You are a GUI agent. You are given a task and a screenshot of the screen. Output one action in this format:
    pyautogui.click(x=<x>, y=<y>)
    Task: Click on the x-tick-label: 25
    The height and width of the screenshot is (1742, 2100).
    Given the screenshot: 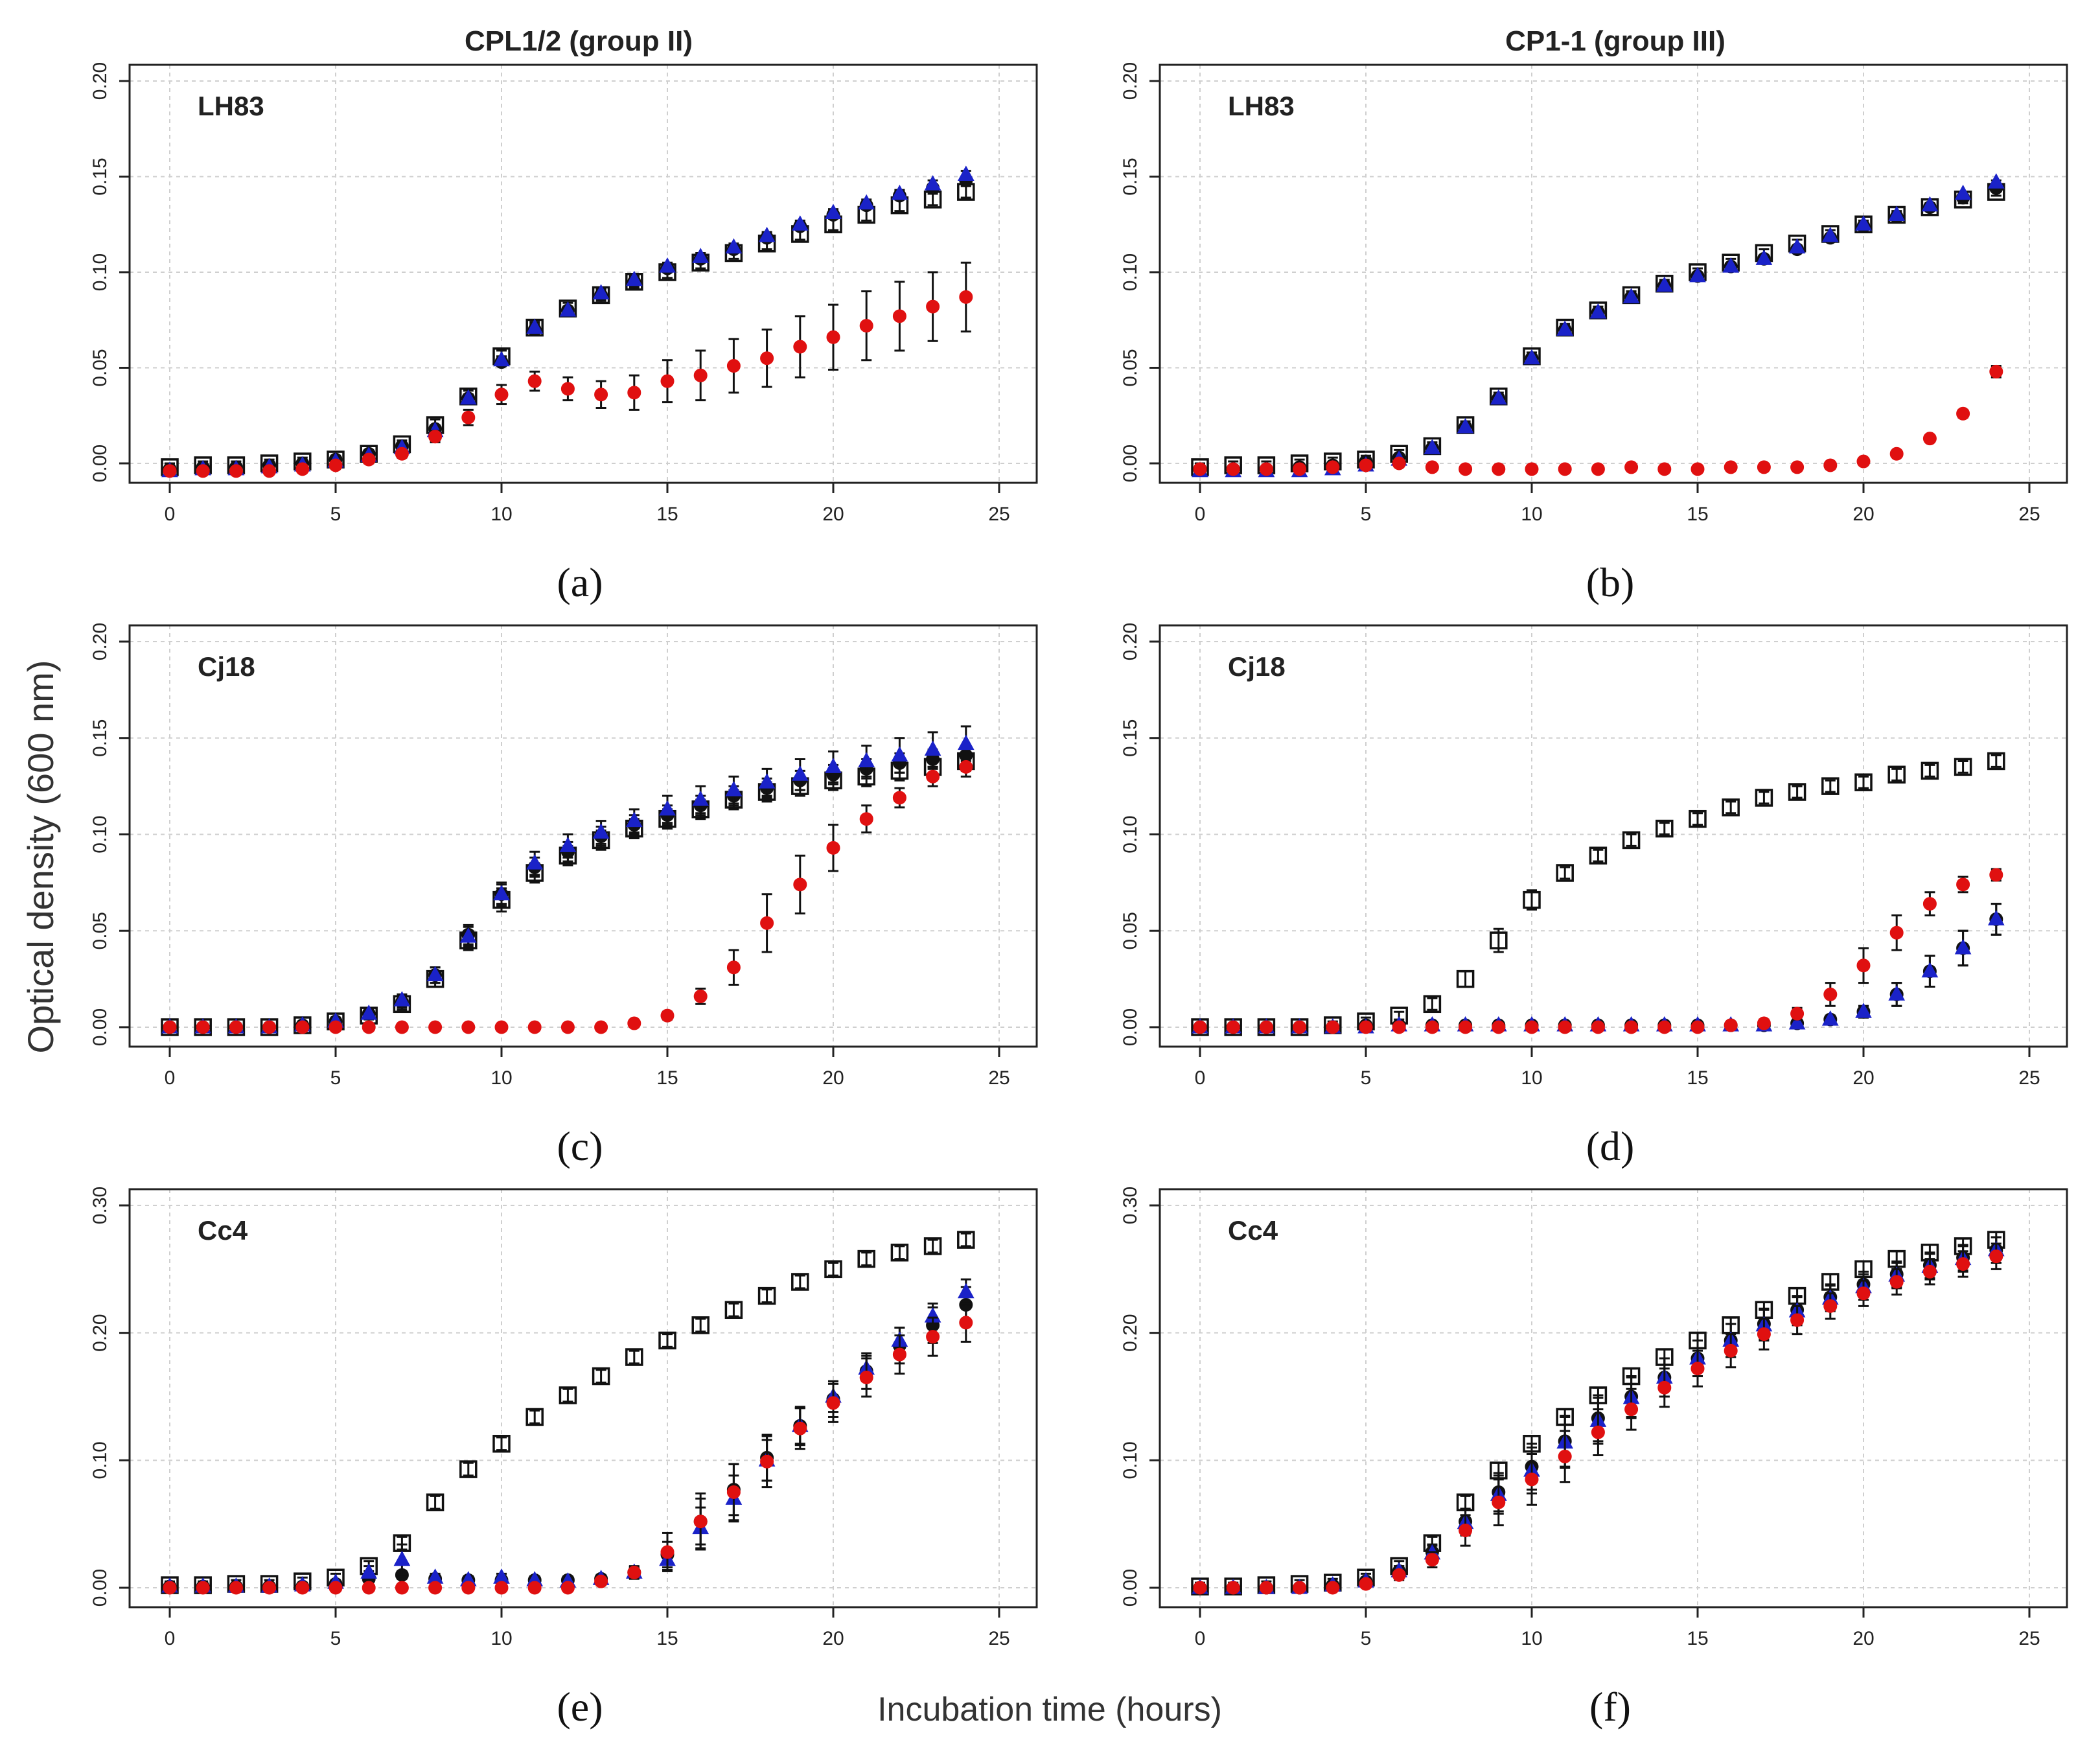 What is the action you would take?
    pyautogui.click(x=999, y=1078)
    